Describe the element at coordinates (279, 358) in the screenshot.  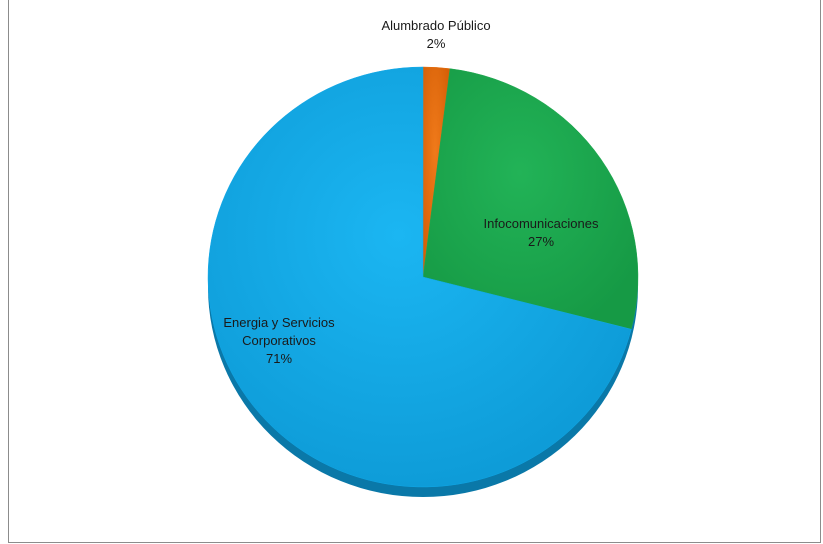
I see `slice-percent-label: 71%` at that location.